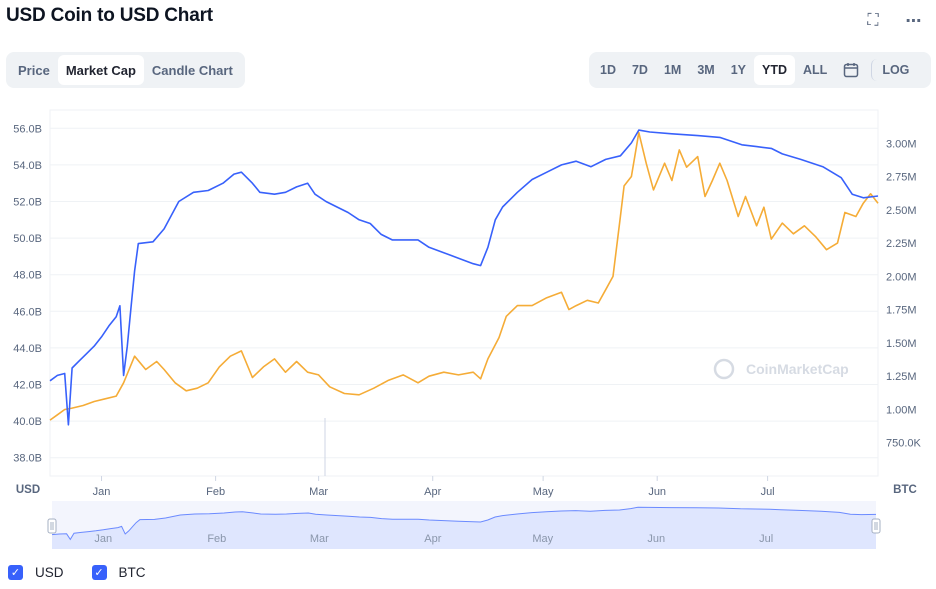 The image size is (936, 589). What do you see at coordinates (775, 70) in the screenshot?
I see `range-ytd: YTD` at bounding box center [775, 70].